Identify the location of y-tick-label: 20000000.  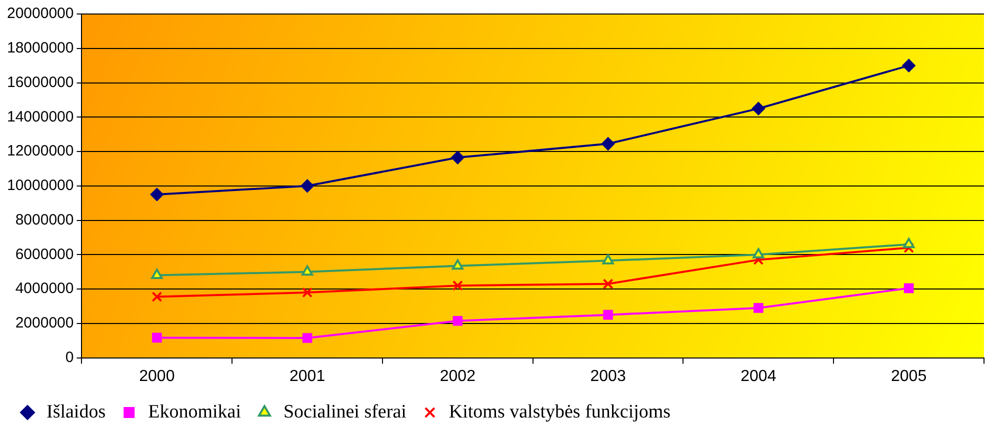
(40, 13).